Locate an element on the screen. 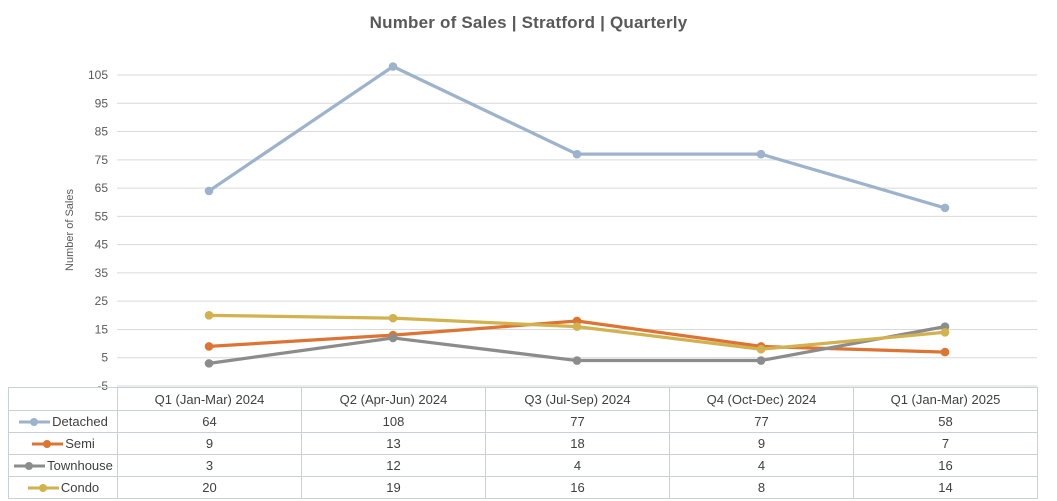 Image resolution: width=1057 pixels, height=501 pixels. column-header: Q3 (Jul-Sep) 2024 is located at coordinates (577, 399).